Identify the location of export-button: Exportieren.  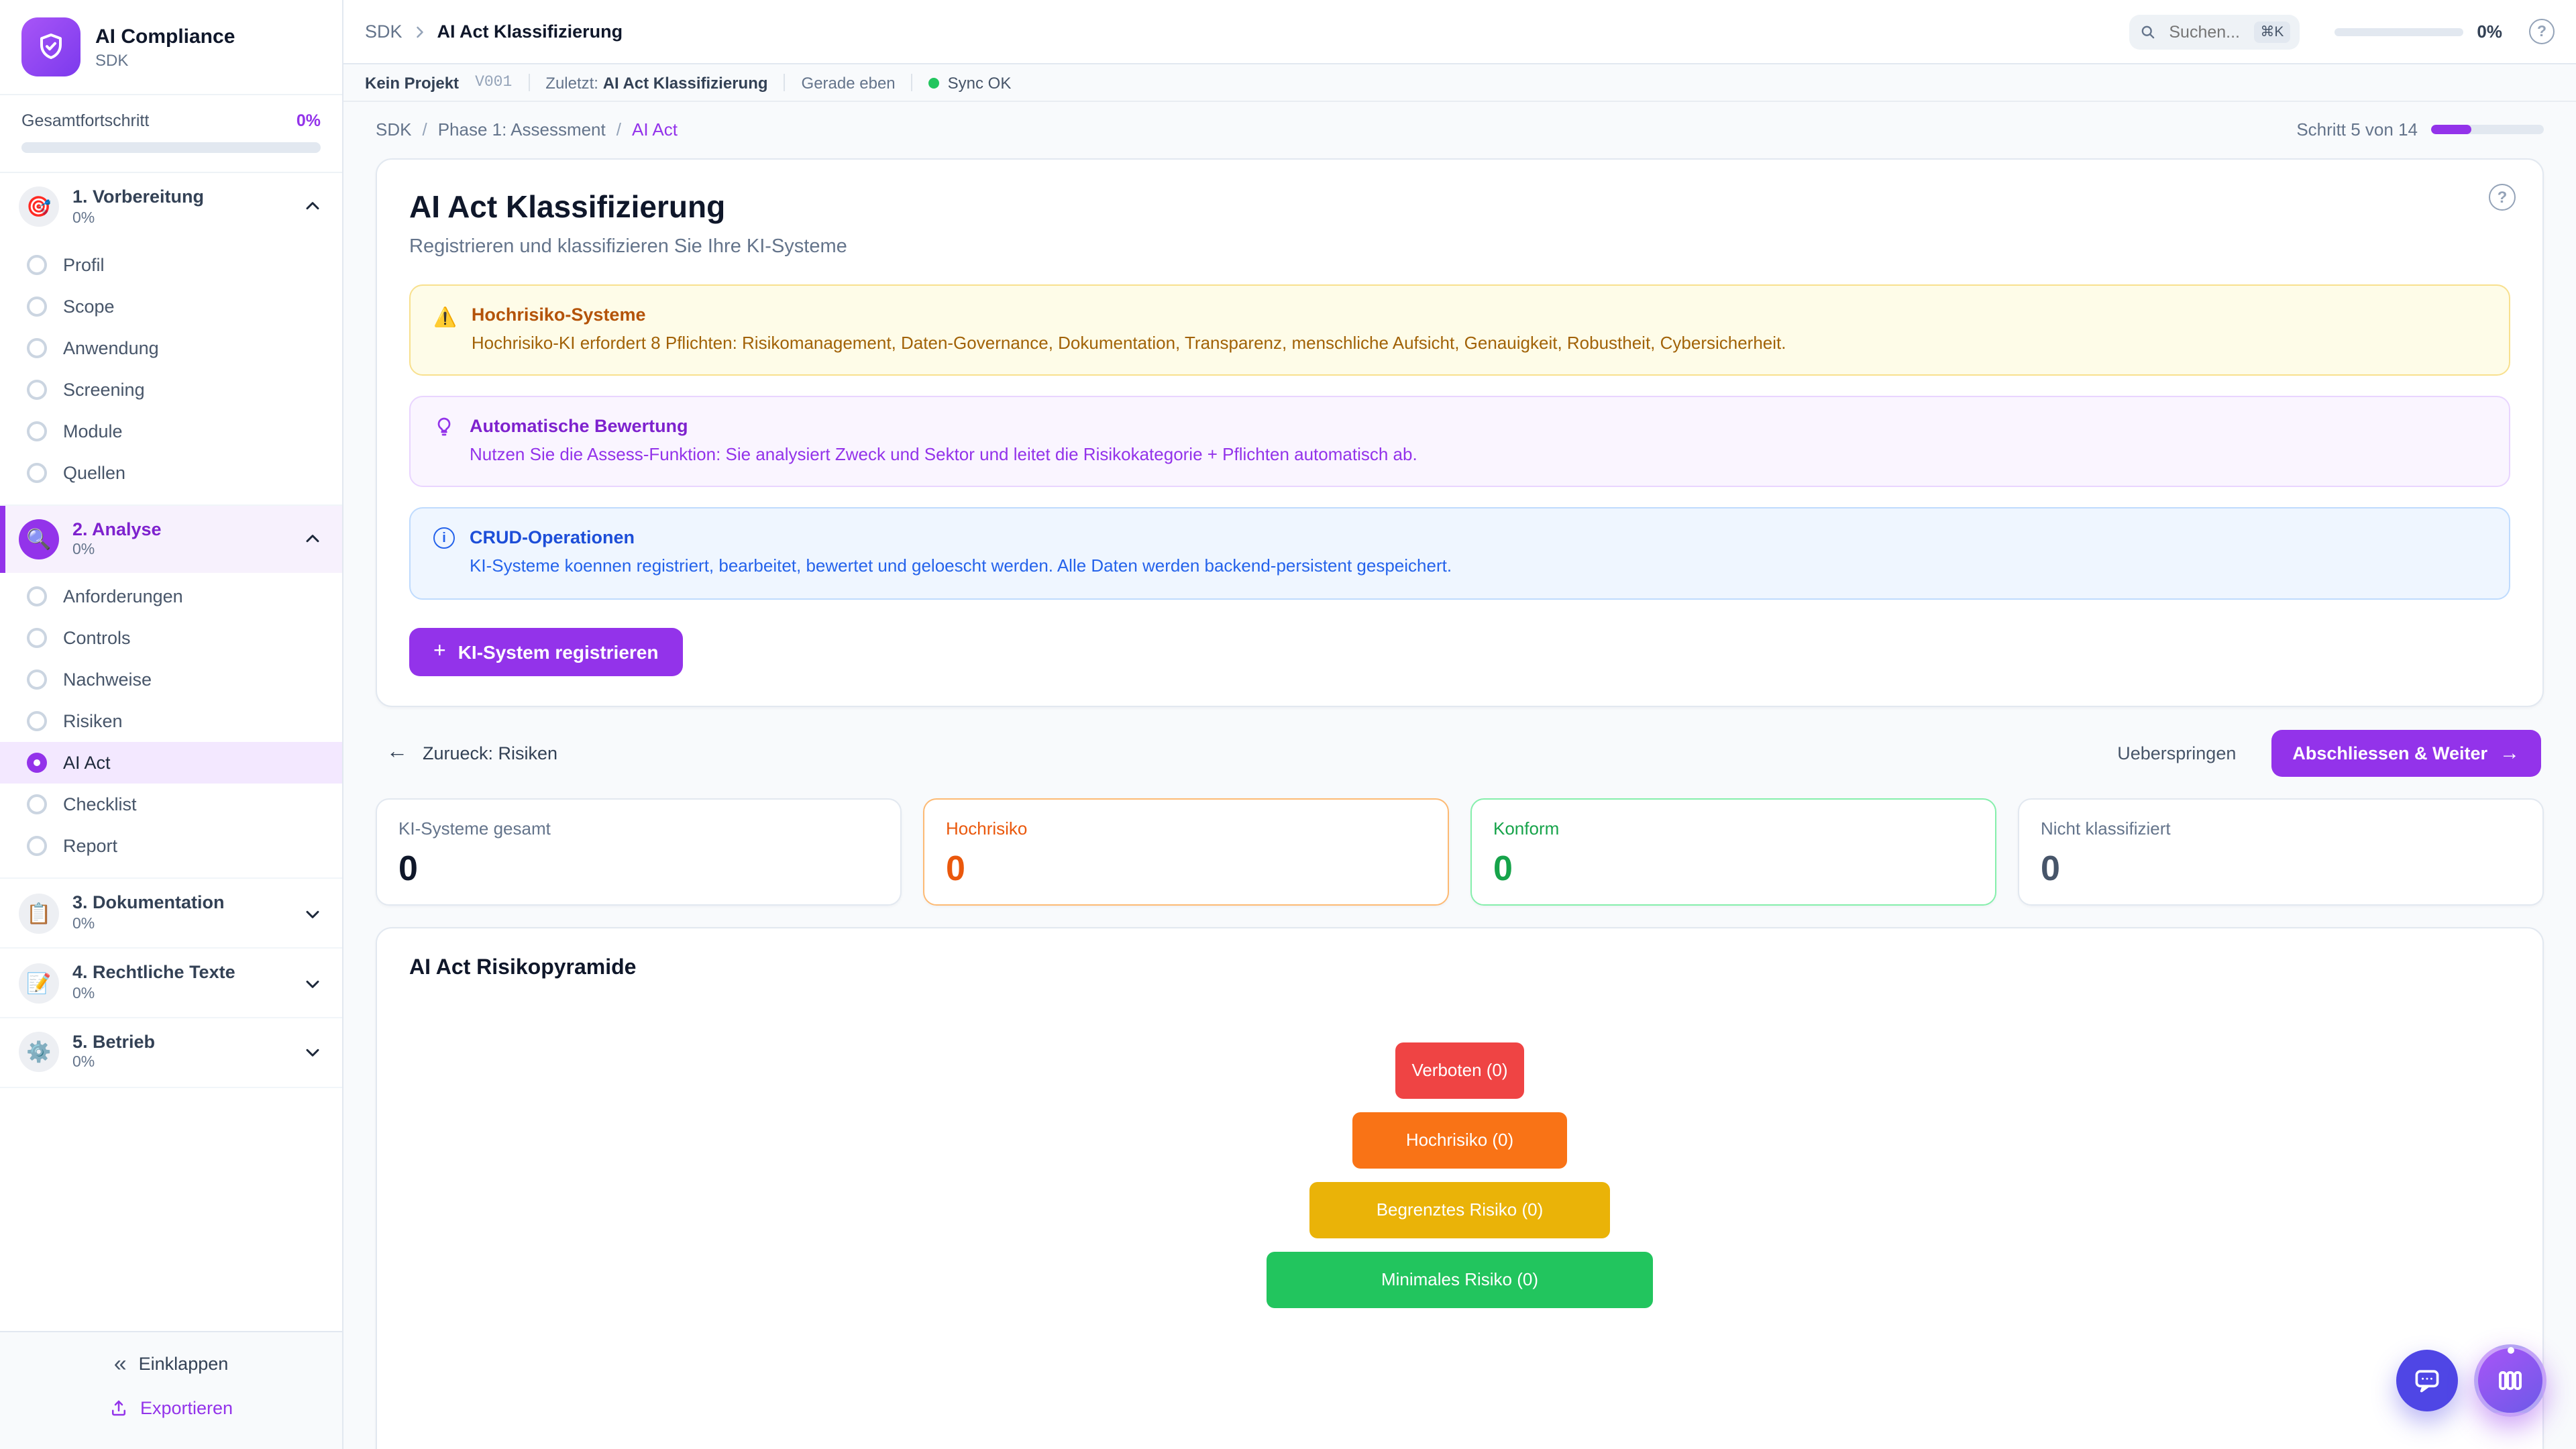
(171, 1408).